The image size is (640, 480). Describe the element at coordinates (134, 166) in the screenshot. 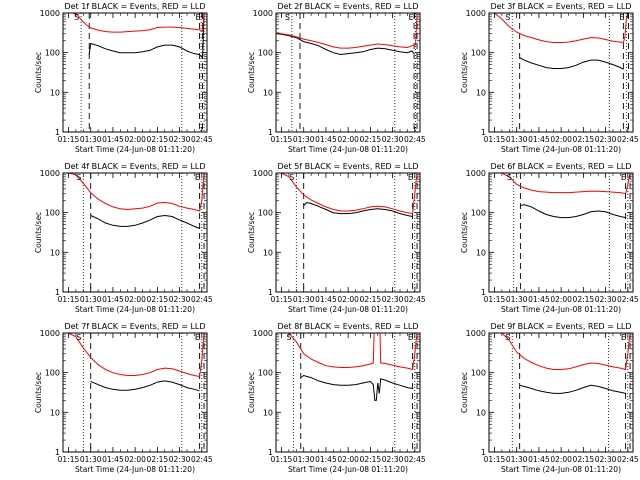

I see `panel-title: Det 4f BLACK = Events, RED = LLD` at that location.